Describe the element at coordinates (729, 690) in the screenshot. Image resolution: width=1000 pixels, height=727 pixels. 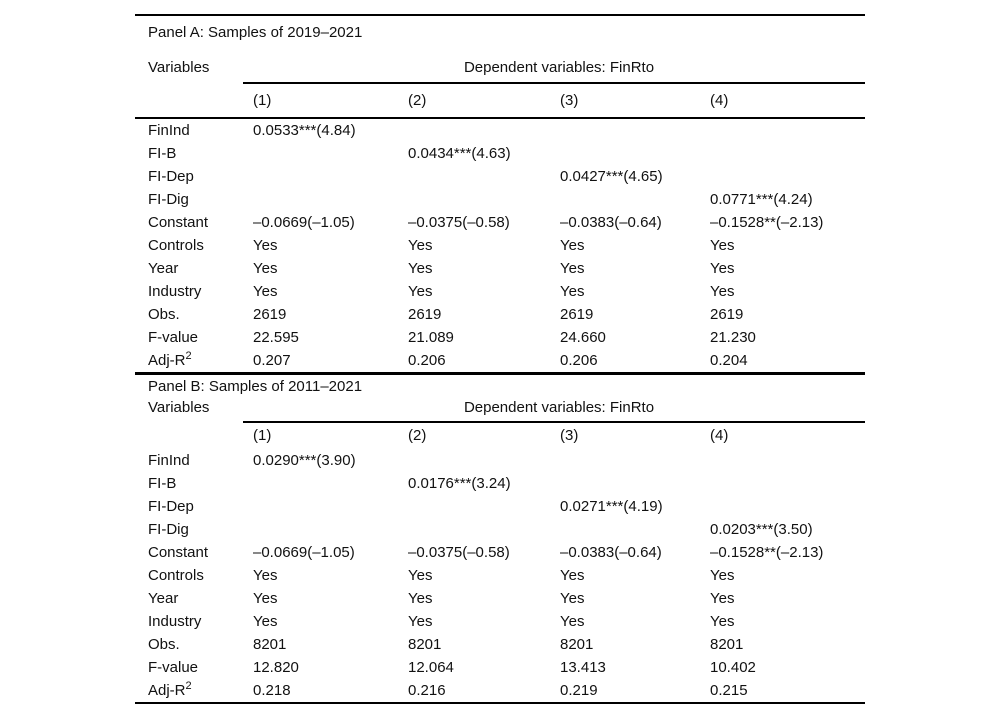
I see `cell-value: 0.215` at that location.